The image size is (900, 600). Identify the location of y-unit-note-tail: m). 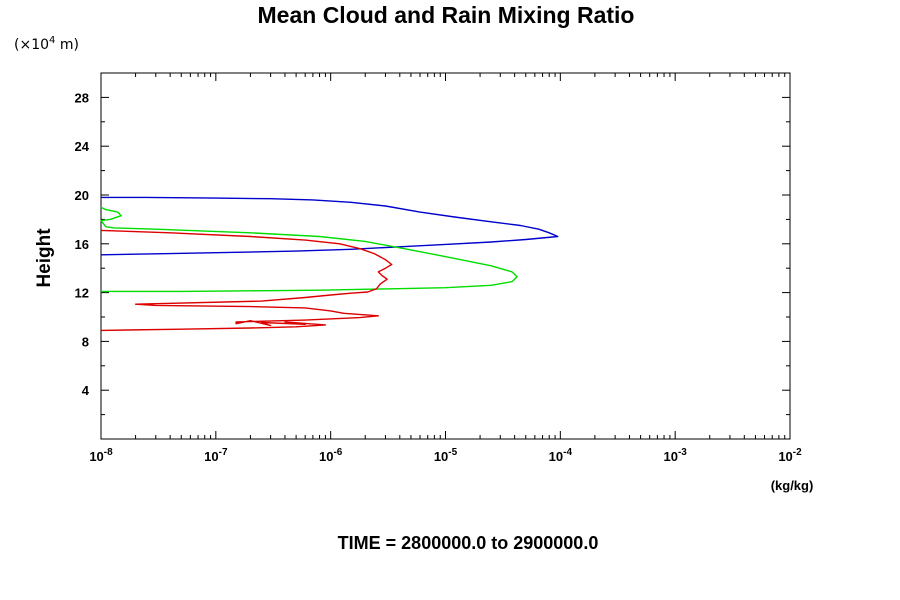
(67, 45).